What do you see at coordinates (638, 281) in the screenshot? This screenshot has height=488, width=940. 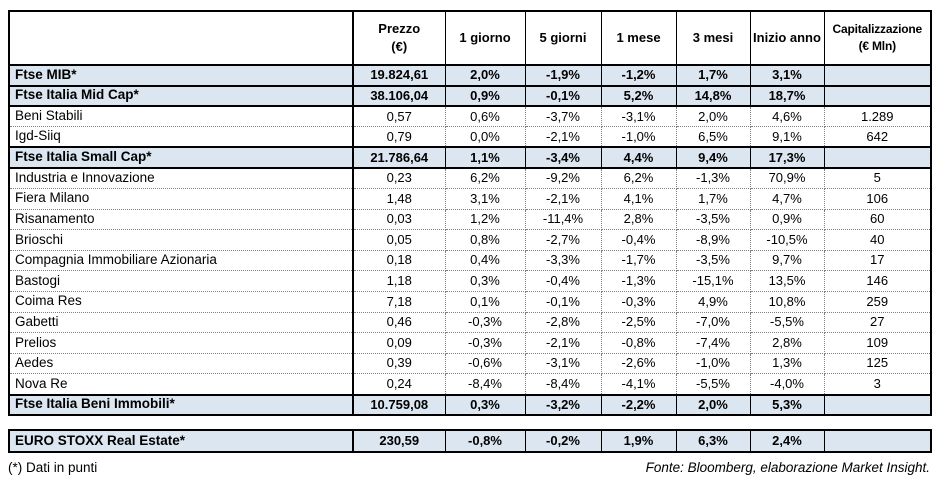 I see `cell-1-mese: -1,3%` at bounding box center [638, 281].